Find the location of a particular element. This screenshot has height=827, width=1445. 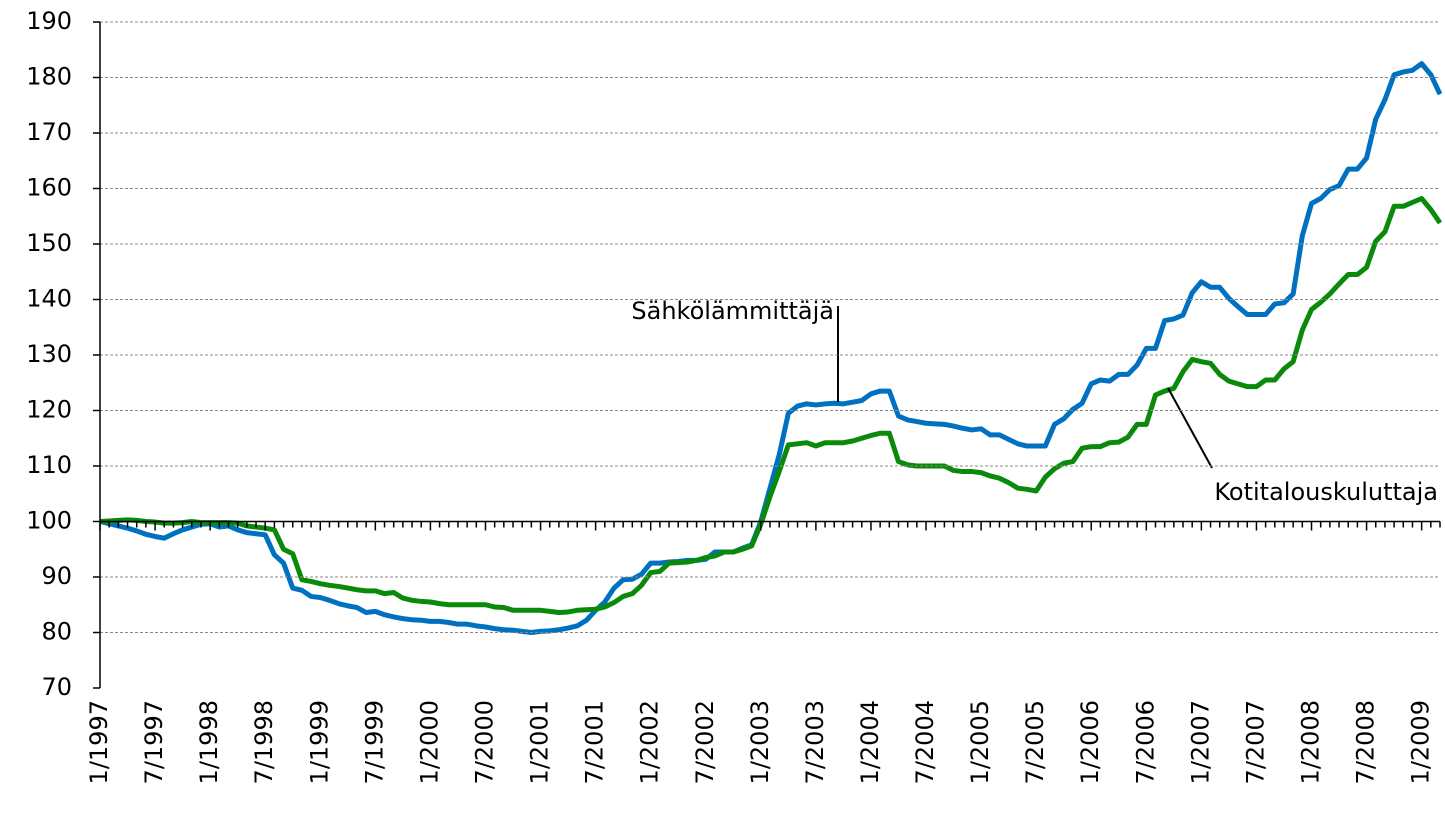

y-tick-label: 100 is located at coordinates (49, 521).